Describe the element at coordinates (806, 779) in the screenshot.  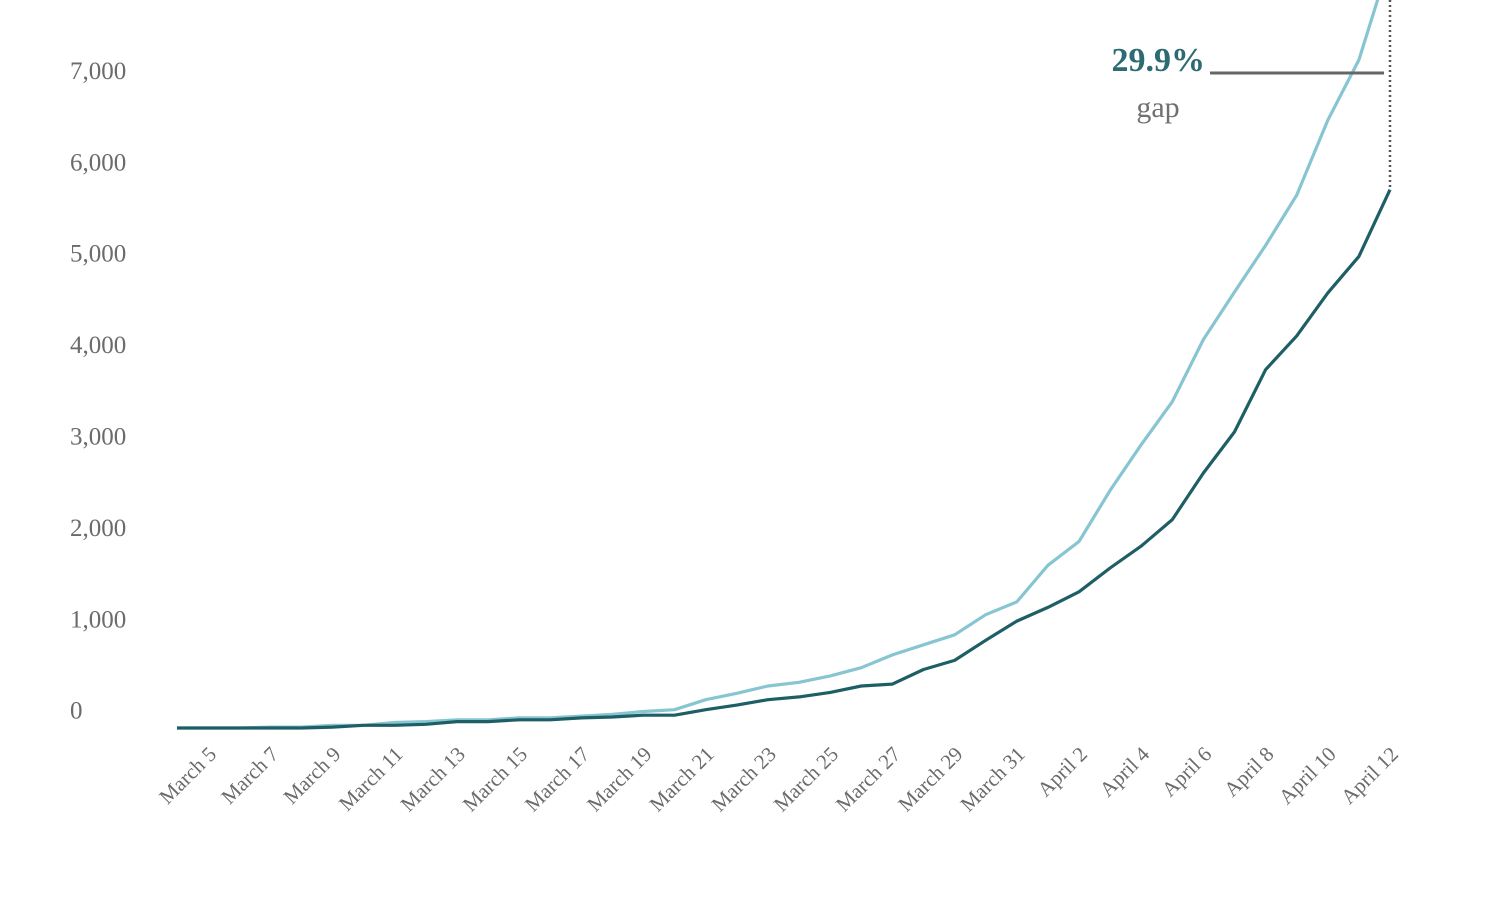
I see `x-tick-label: March 25` at that location.